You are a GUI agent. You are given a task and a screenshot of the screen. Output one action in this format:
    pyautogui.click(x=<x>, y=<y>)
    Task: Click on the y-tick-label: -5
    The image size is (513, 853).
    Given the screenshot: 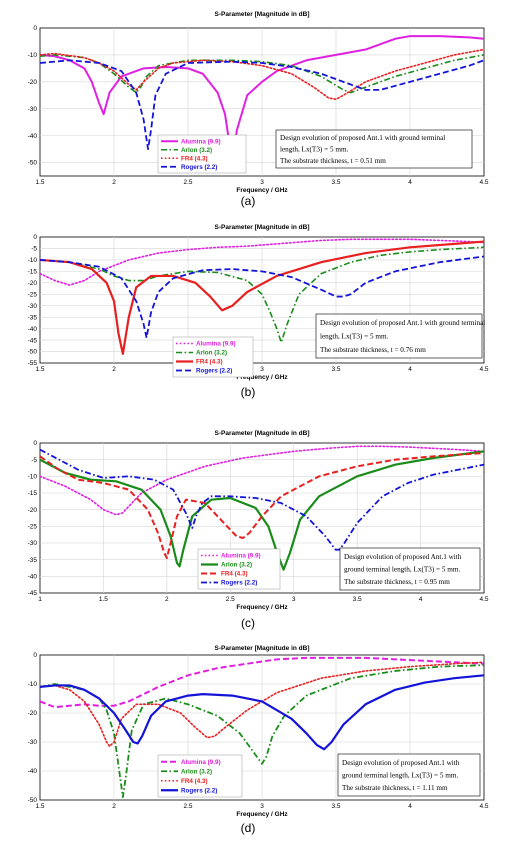 What is the action you would take?
    pyautogui.click(x=34, y=249)
    